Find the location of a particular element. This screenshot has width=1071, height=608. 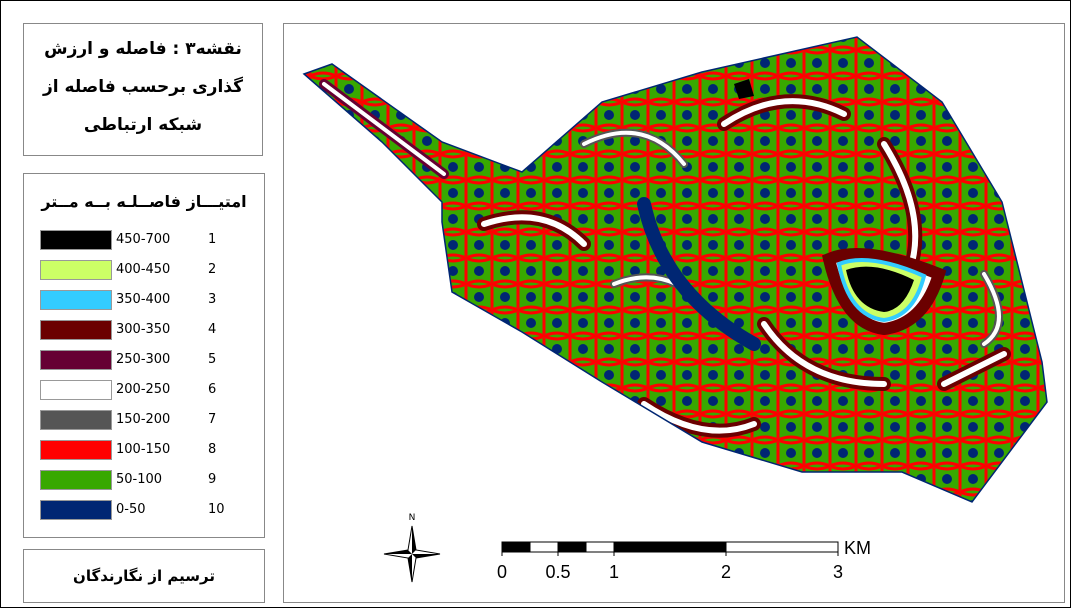

legend-item: 200-250 6 is located at coordinates (145, 390).